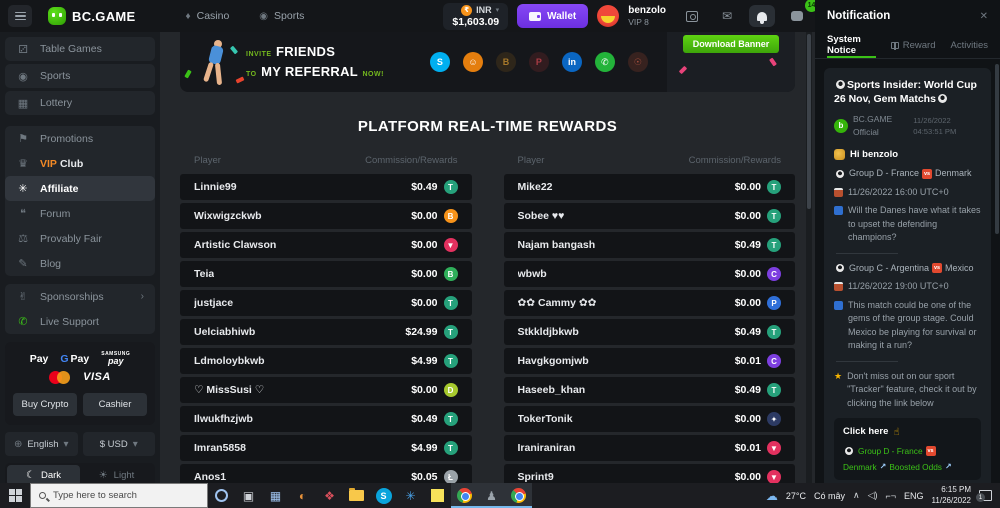 The width and height of the screenshot is (1000, 508). I want to click on tab-reward: Reward, so click(913, 45).